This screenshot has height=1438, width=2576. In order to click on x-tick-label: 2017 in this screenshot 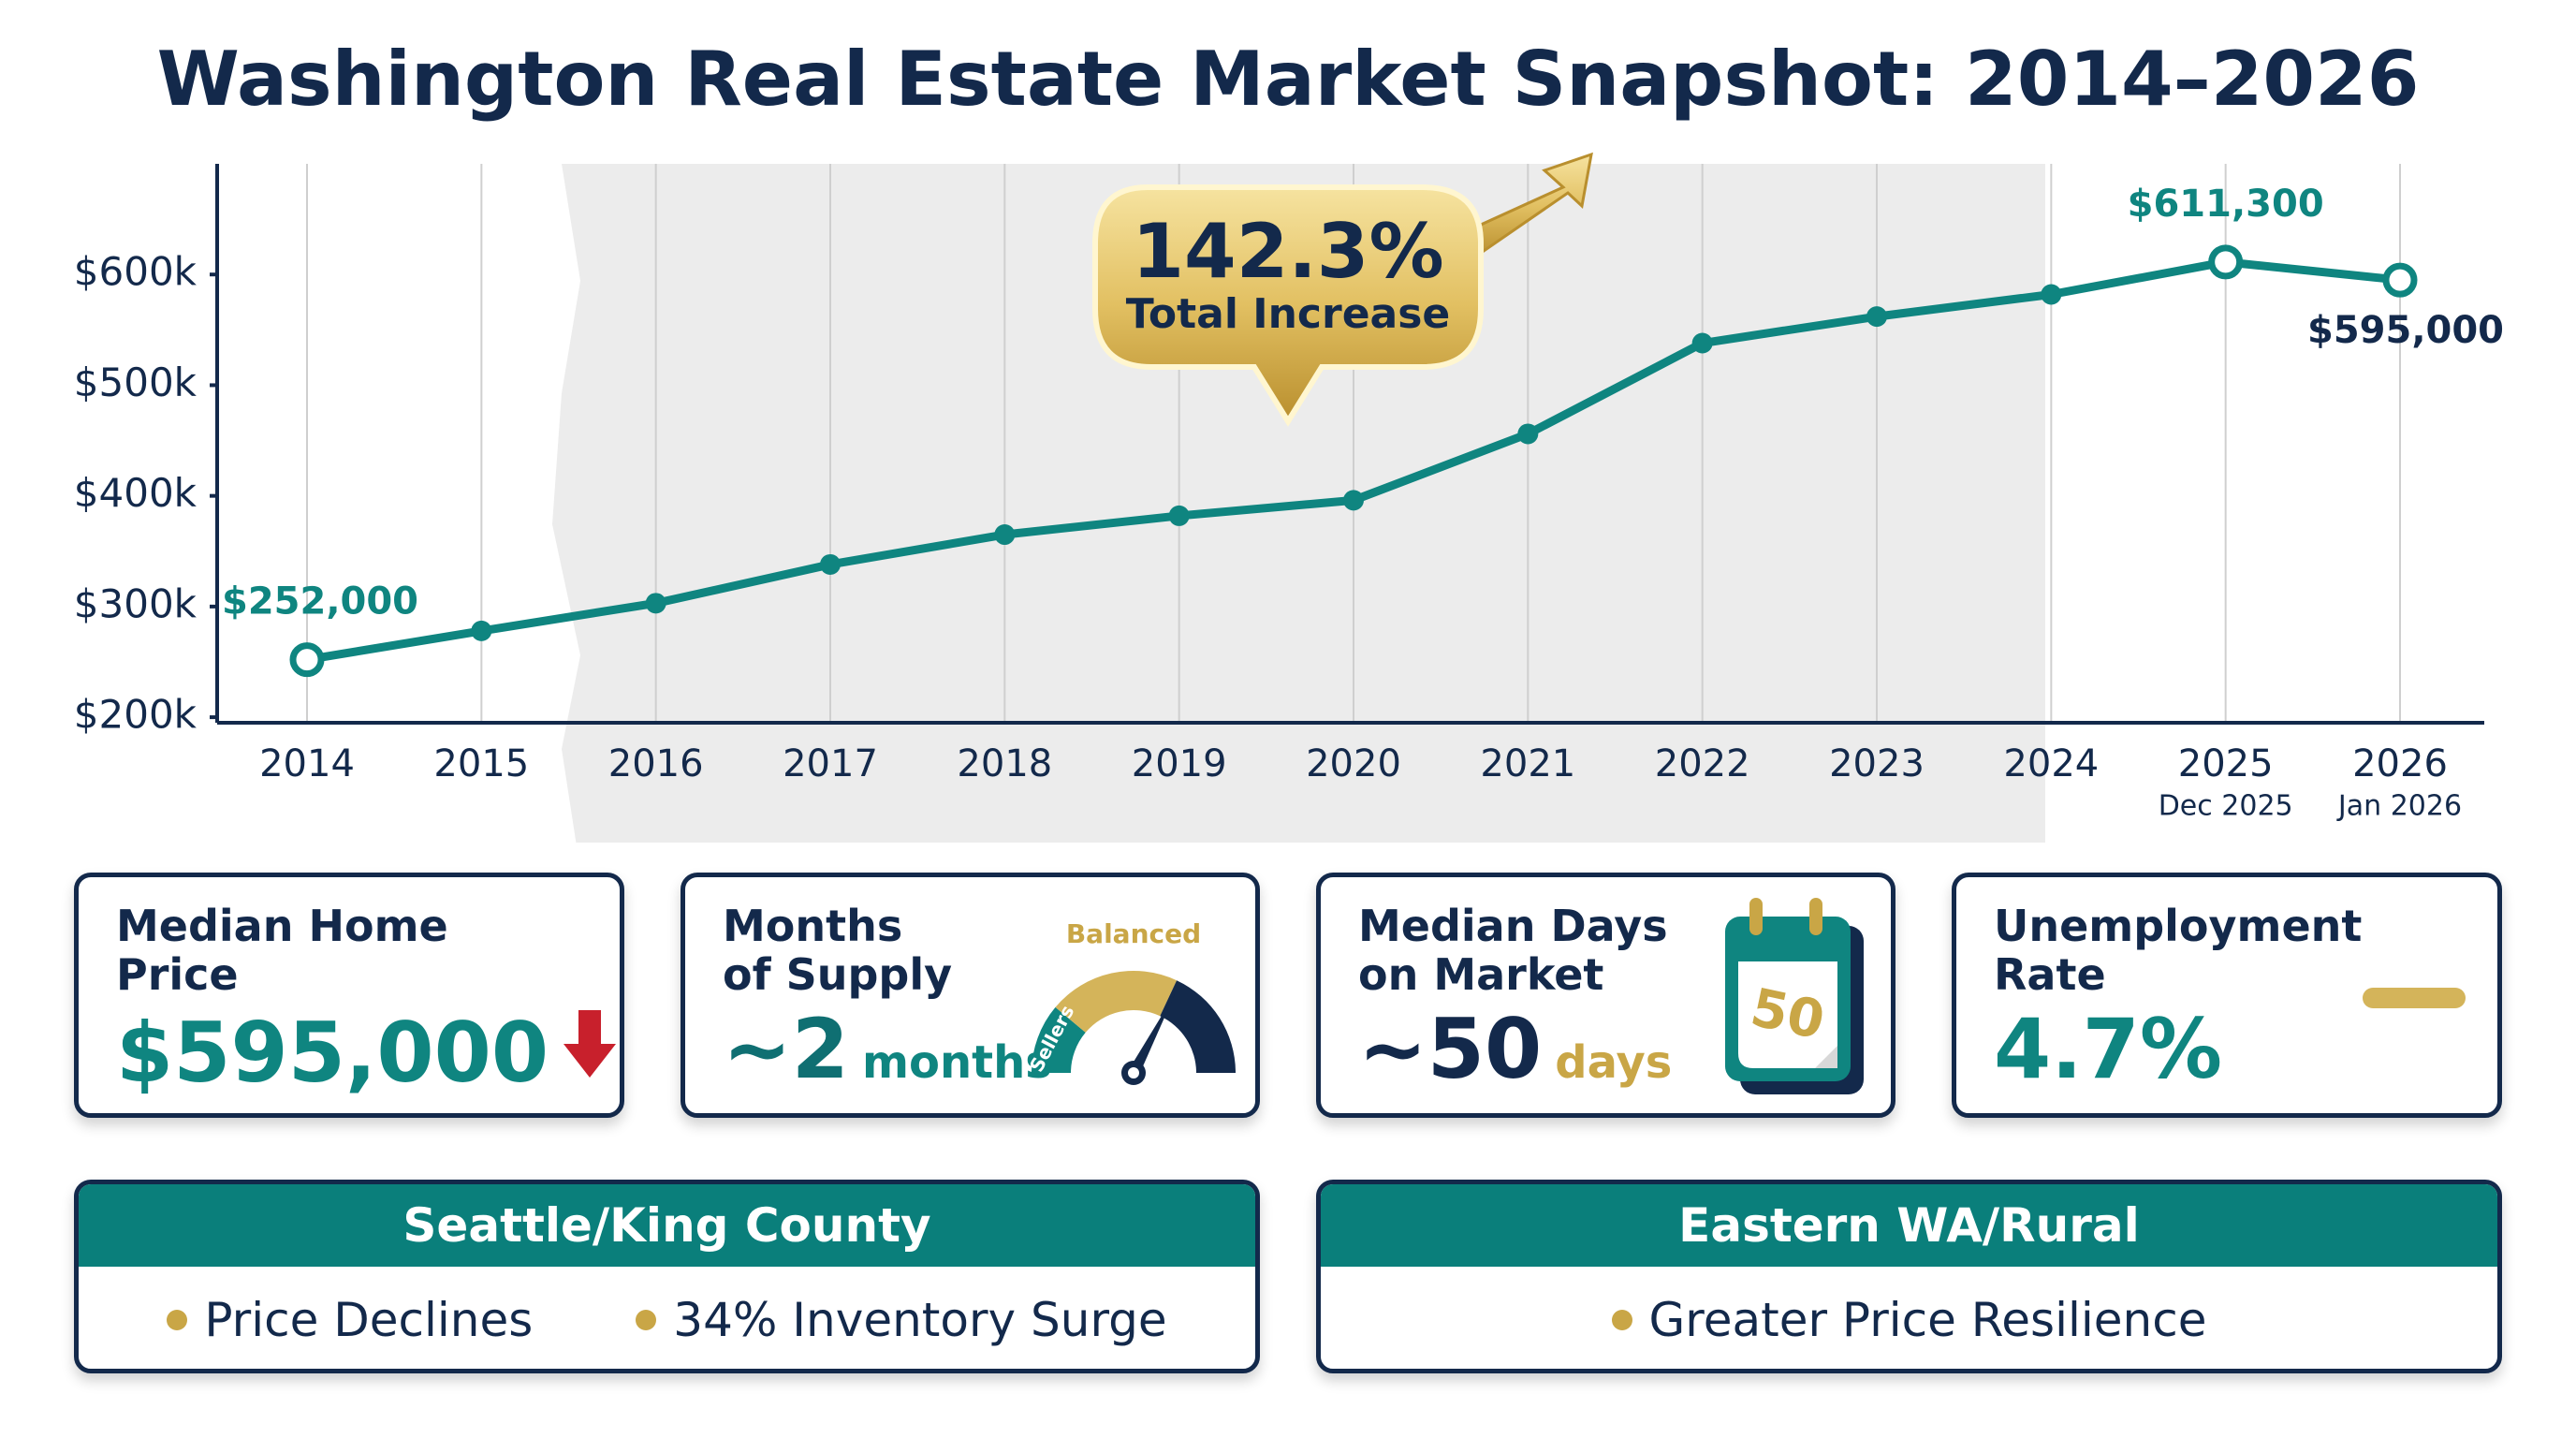, I will do `click(830, 763)`.